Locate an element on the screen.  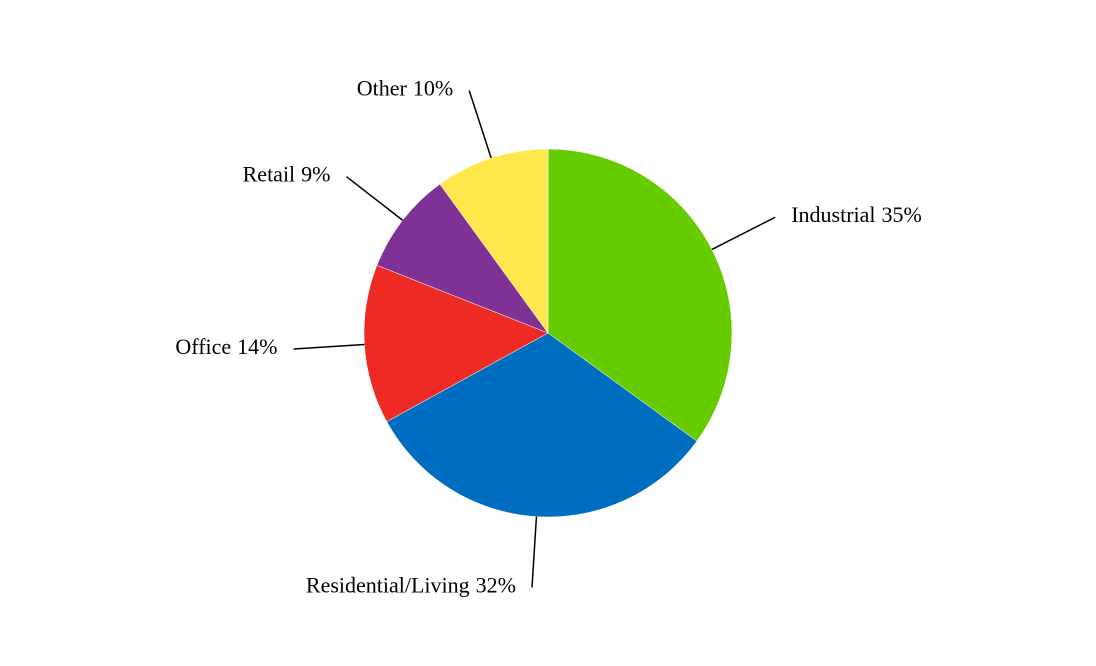
pie-label: Other 10% is located at coordinates (405, 88).